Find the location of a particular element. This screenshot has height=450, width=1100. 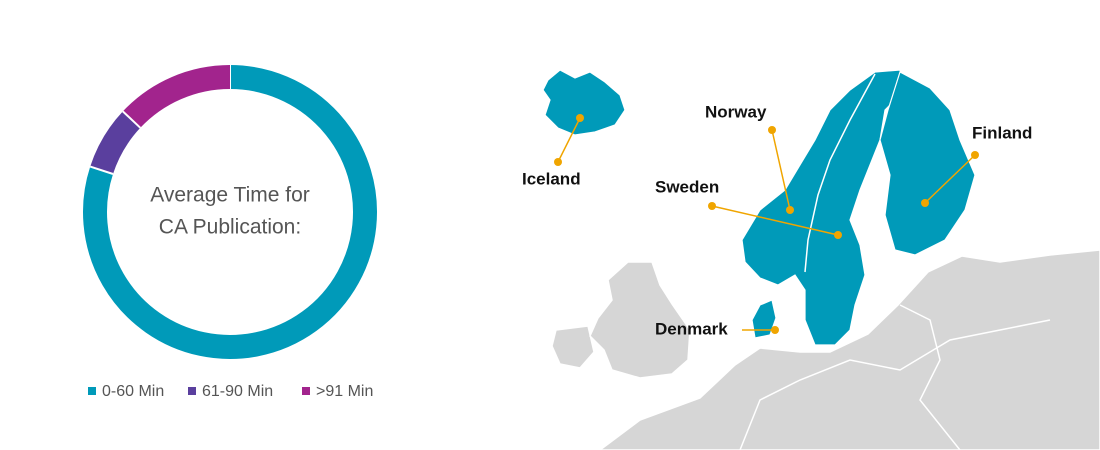

legend: 0-60 Min 61-90 Min >91 Min is located at coordinates (230, 391).